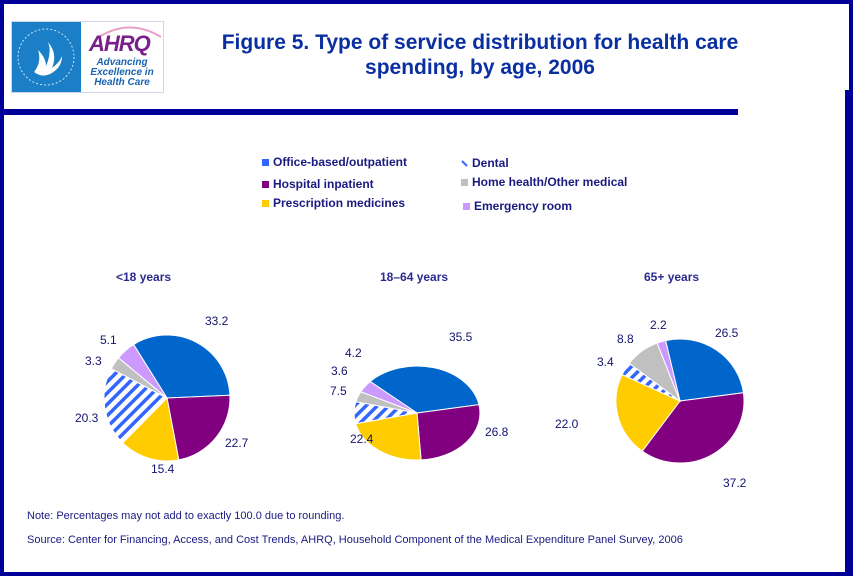 Image resolution: width=853 pixels, height=576 pixels. I want to click on legend-item-hospital: Hospital inpatient, so click(318, 184).